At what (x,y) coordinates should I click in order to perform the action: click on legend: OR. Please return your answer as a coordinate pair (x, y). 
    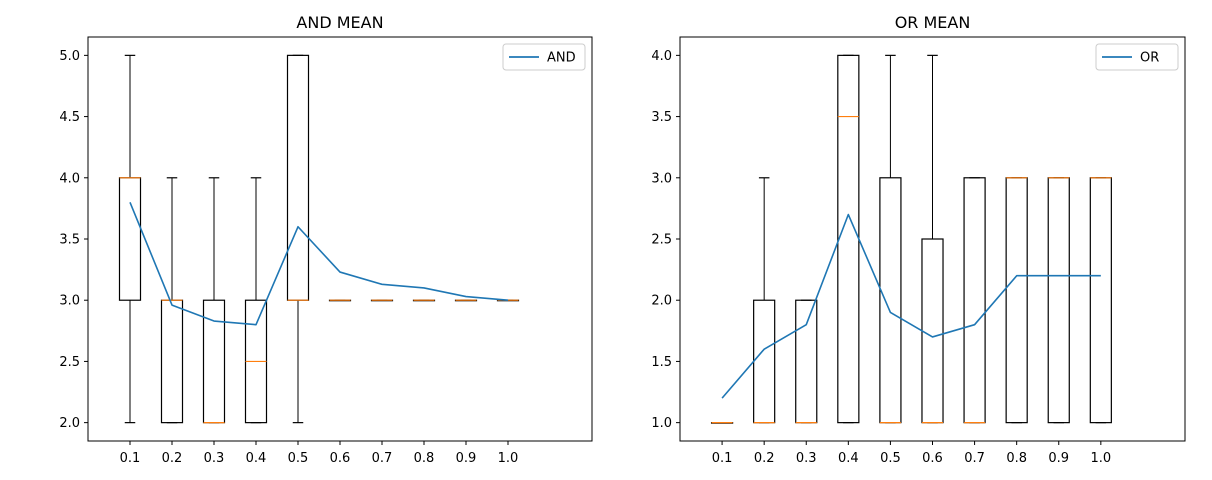
    Looking at the image, I should click on (1137, 57).